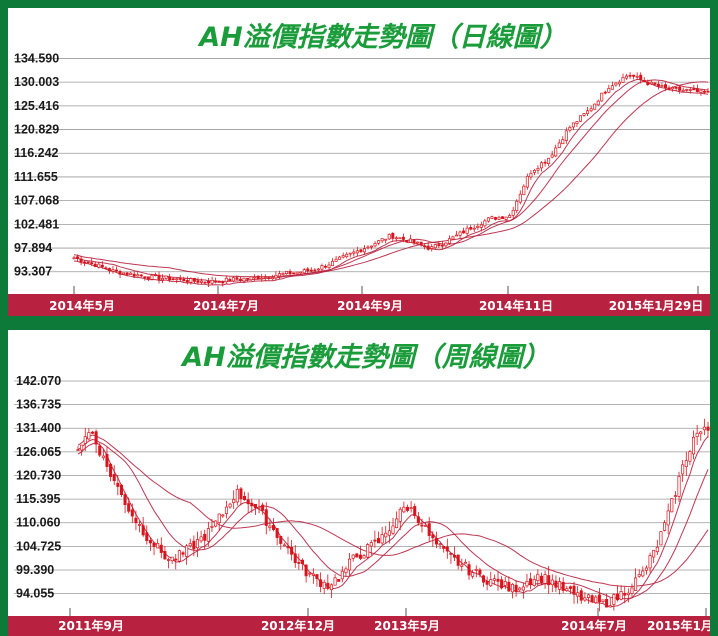  I want to click on daily-x-axis: 2014年5月 2014年7月 2014年9月 2014年11日 2015年1月29日, so click(376, 305).